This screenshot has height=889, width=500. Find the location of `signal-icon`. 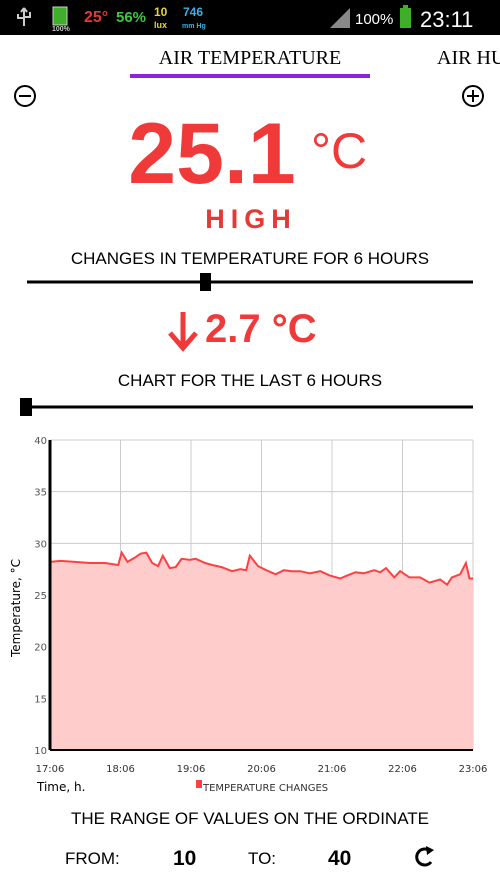

signal-icon is located at coordinates (340, 18).